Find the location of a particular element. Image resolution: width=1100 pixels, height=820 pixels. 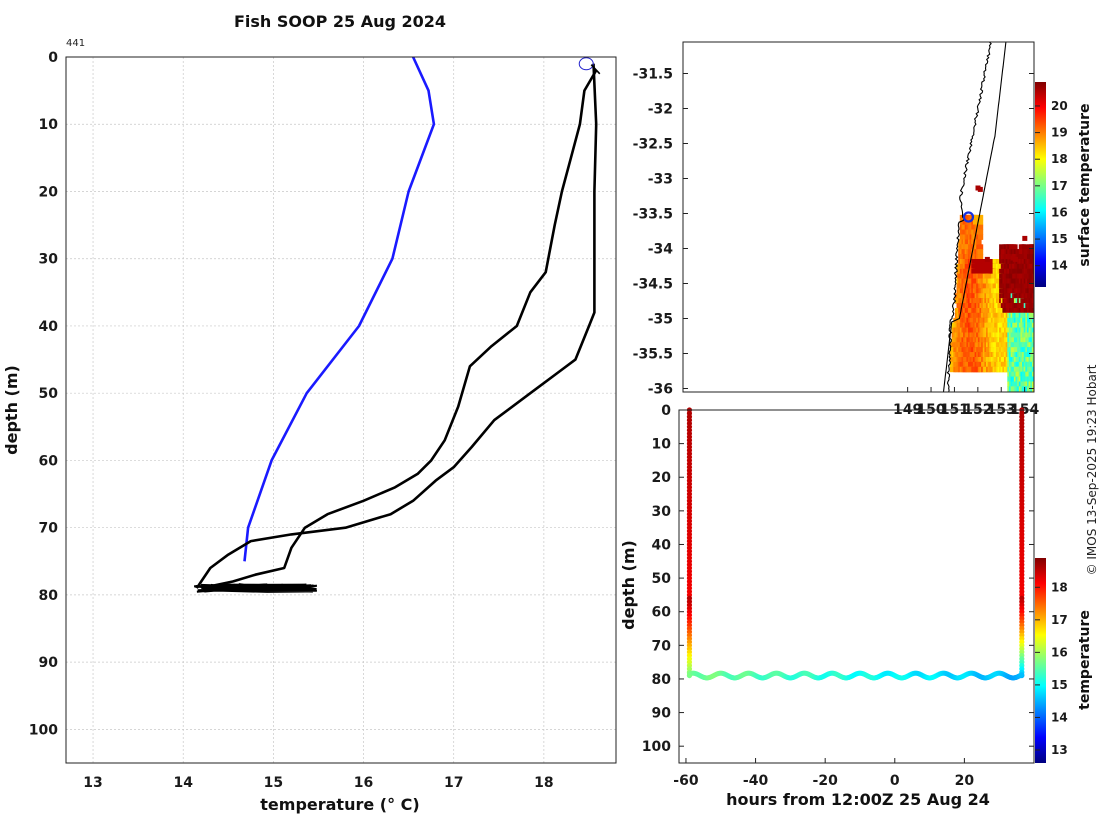

isobath-line is located at coordinates (974, 217).